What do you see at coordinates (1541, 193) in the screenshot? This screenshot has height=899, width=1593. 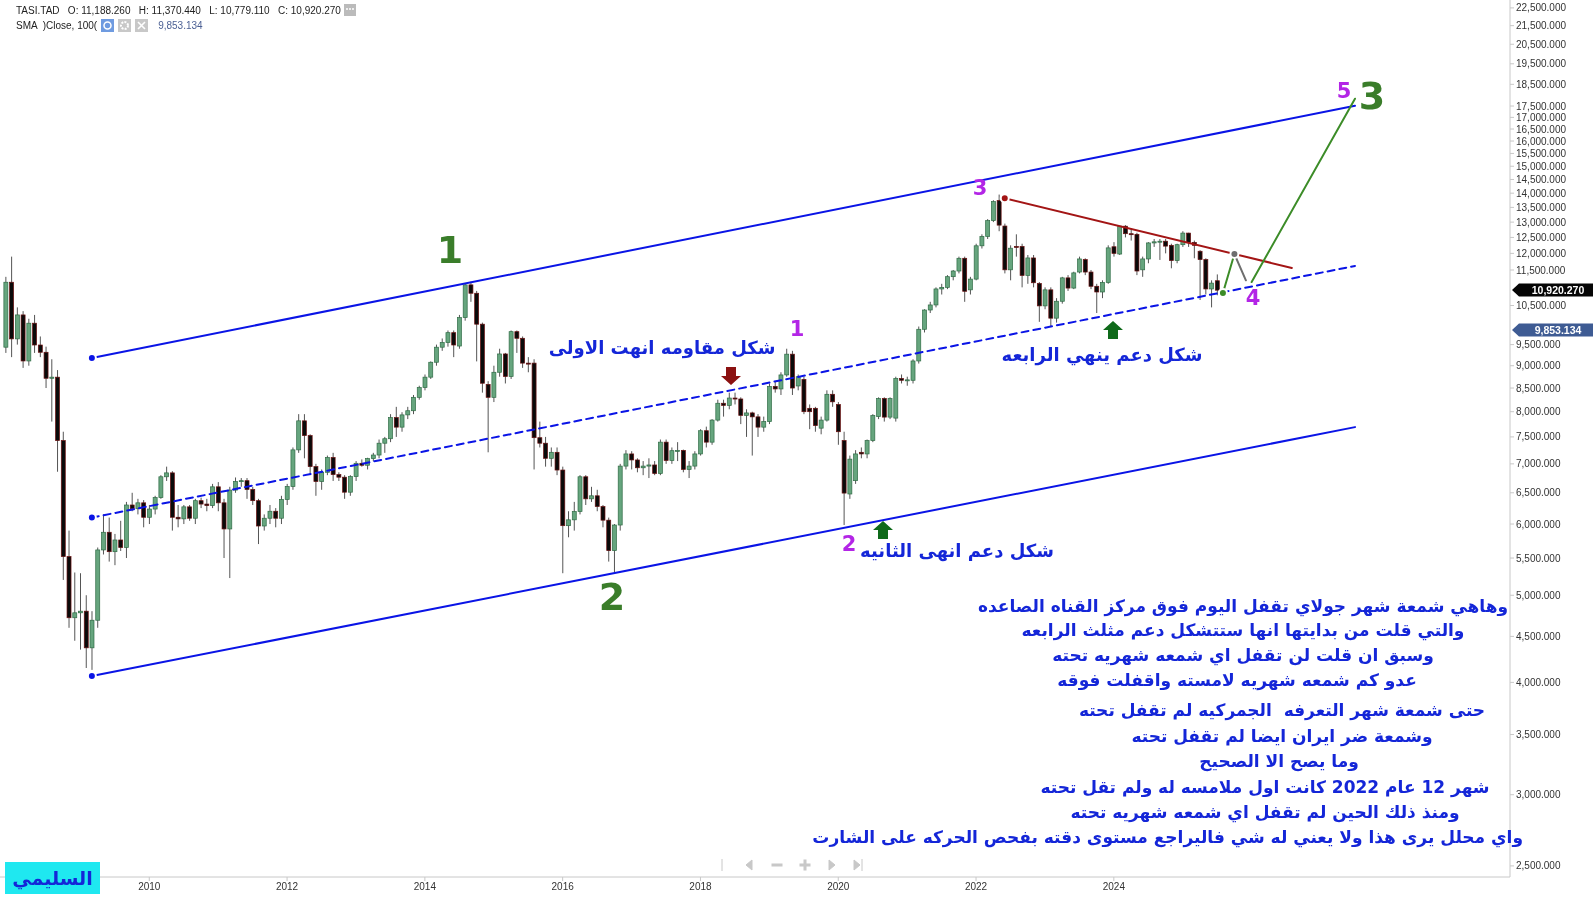 I see `y-tick-label: 14,000.000` at bounding box center [1541, 193].